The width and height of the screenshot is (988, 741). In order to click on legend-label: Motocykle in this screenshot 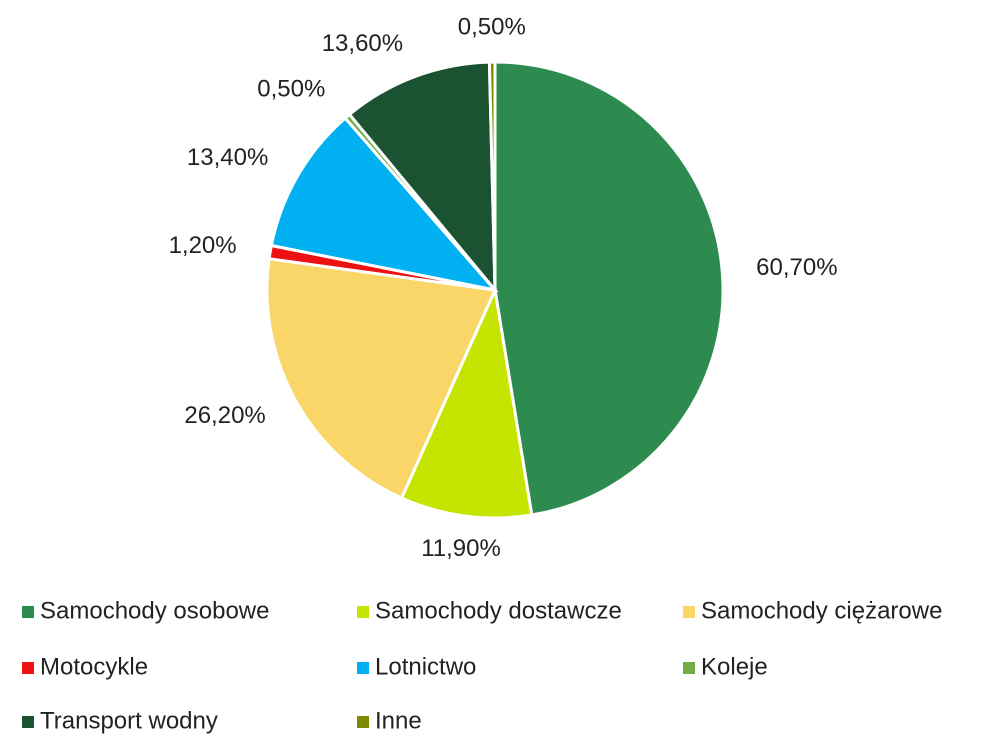, I will do `click(94, 666)`.